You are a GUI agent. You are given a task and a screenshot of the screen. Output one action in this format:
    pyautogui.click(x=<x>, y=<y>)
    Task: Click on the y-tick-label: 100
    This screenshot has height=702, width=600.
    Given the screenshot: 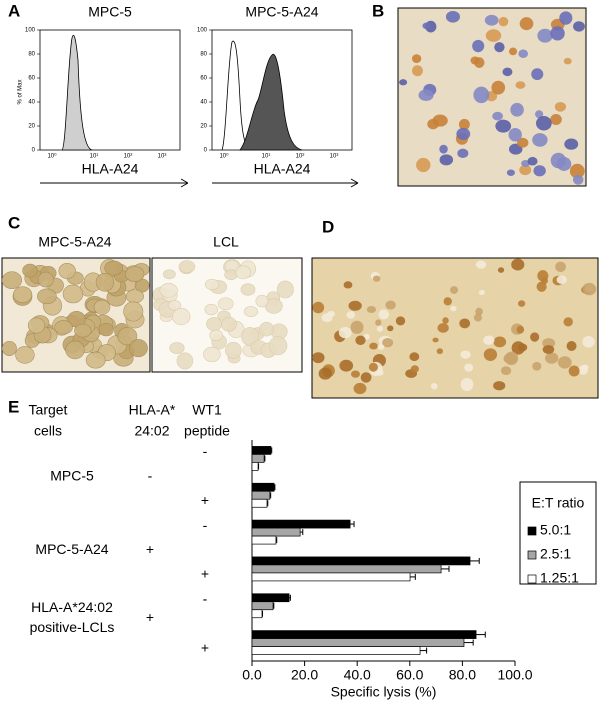 What is the action you would take?
    pyautogui.click(x=202, y=31)
    